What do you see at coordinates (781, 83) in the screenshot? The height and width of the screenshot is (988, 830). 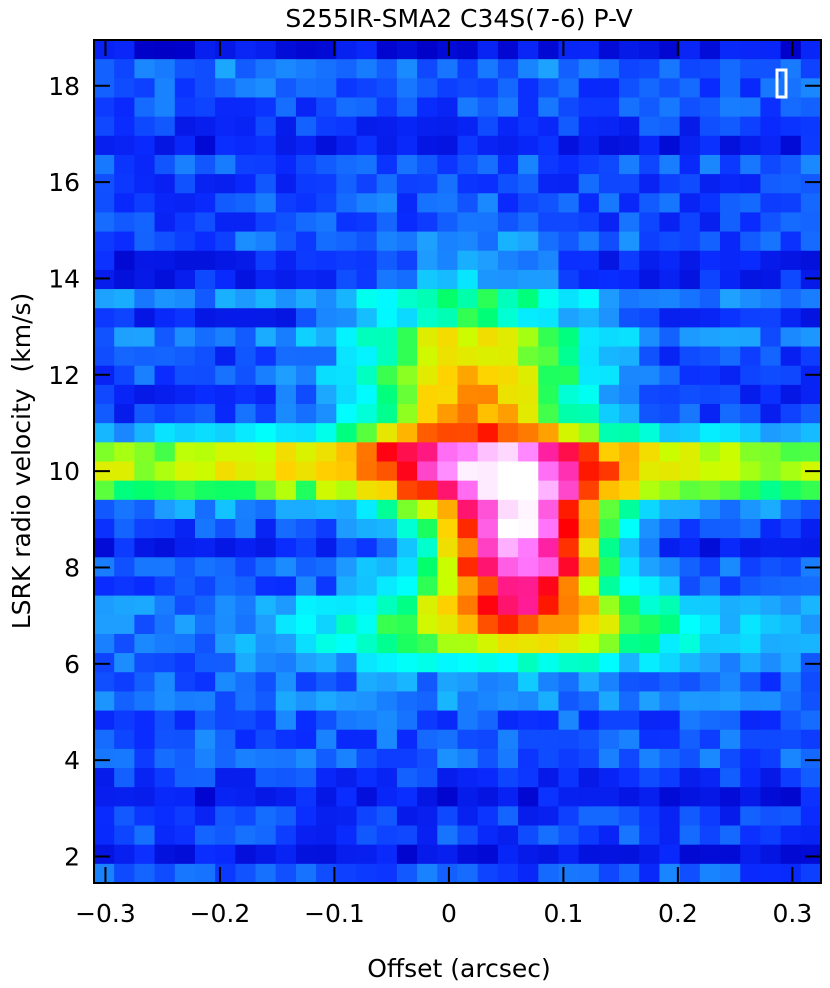 I see `beam-marker` at bounding box center [781, 83].